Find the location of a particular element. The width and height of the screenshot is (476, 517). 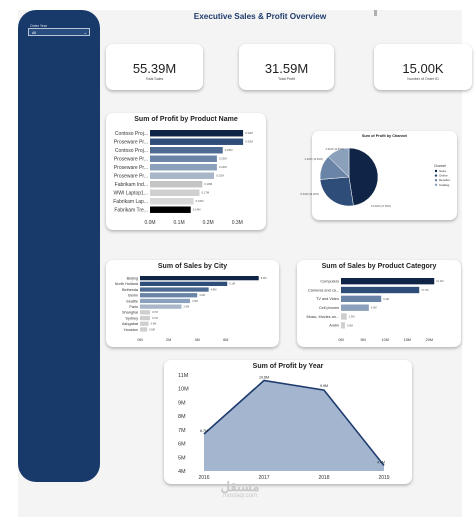

data-label: 0.22M is located at coordinates (220, 176).